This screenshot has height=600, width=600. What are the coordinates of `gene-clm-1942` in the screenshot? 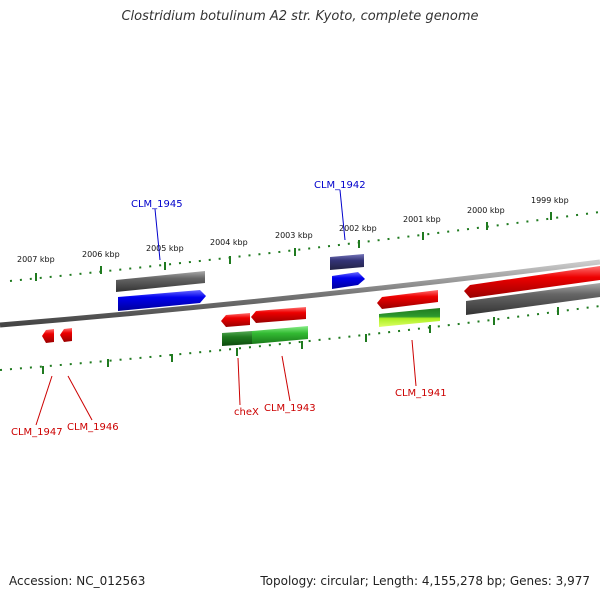 It's located at (348, 280).